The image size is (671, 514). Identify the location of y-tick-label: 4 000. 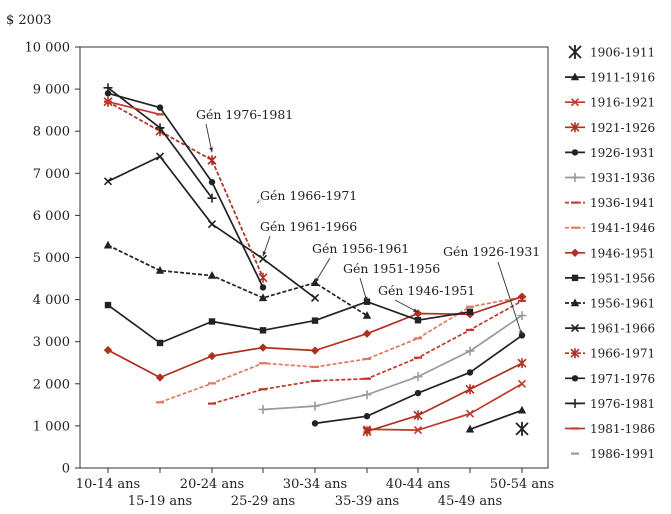
(51, 300).